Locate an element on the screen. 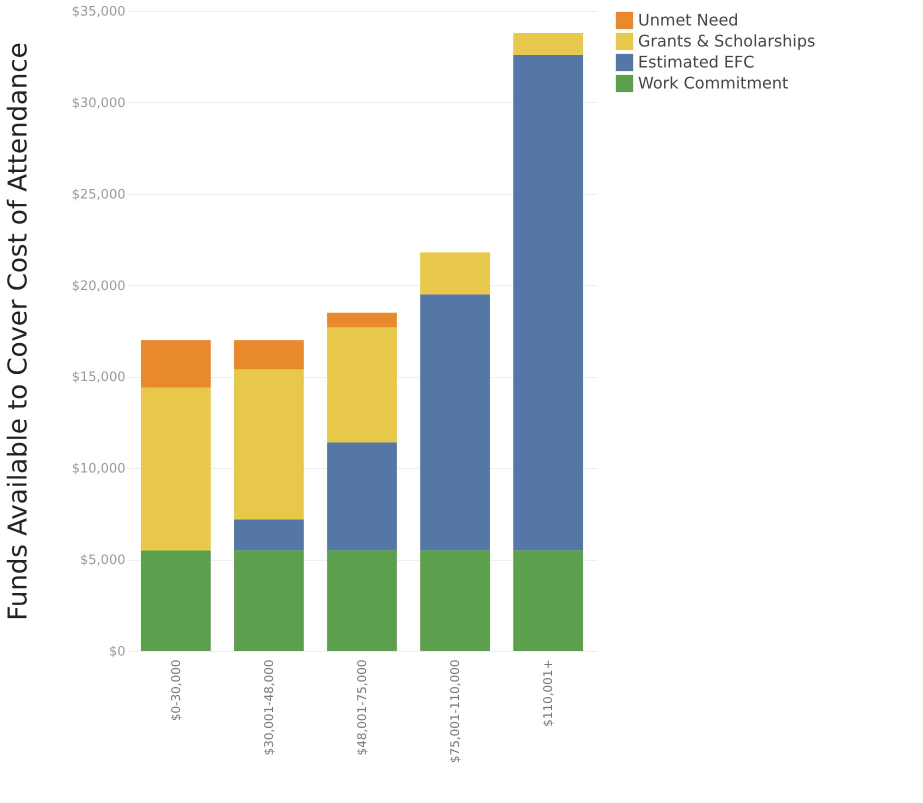  y-tick-label: $20,000 is located at coordinates (99, 286).